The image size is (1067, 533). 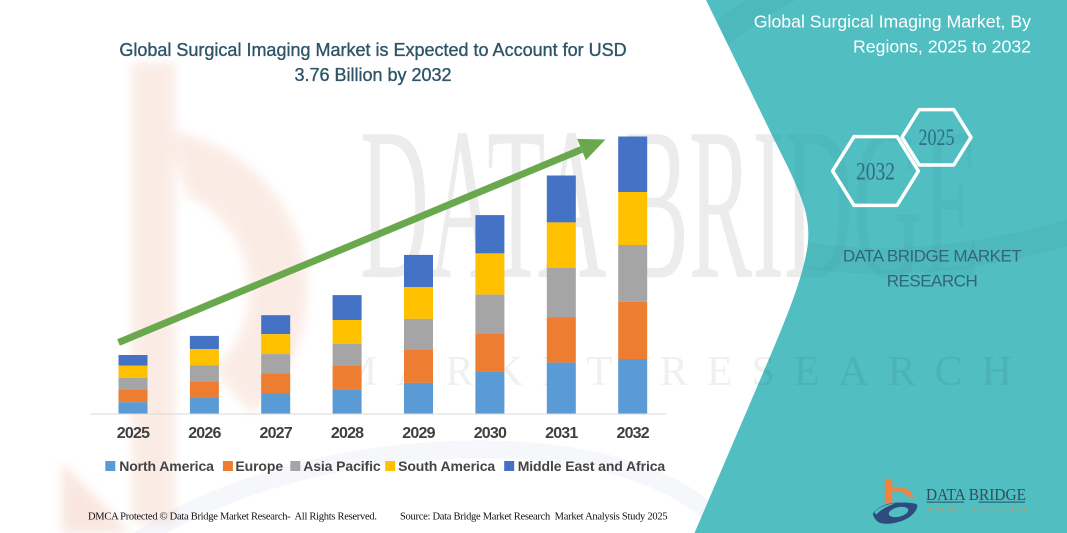 I want to click on svg-text: North America, so click(x=166, y=466).